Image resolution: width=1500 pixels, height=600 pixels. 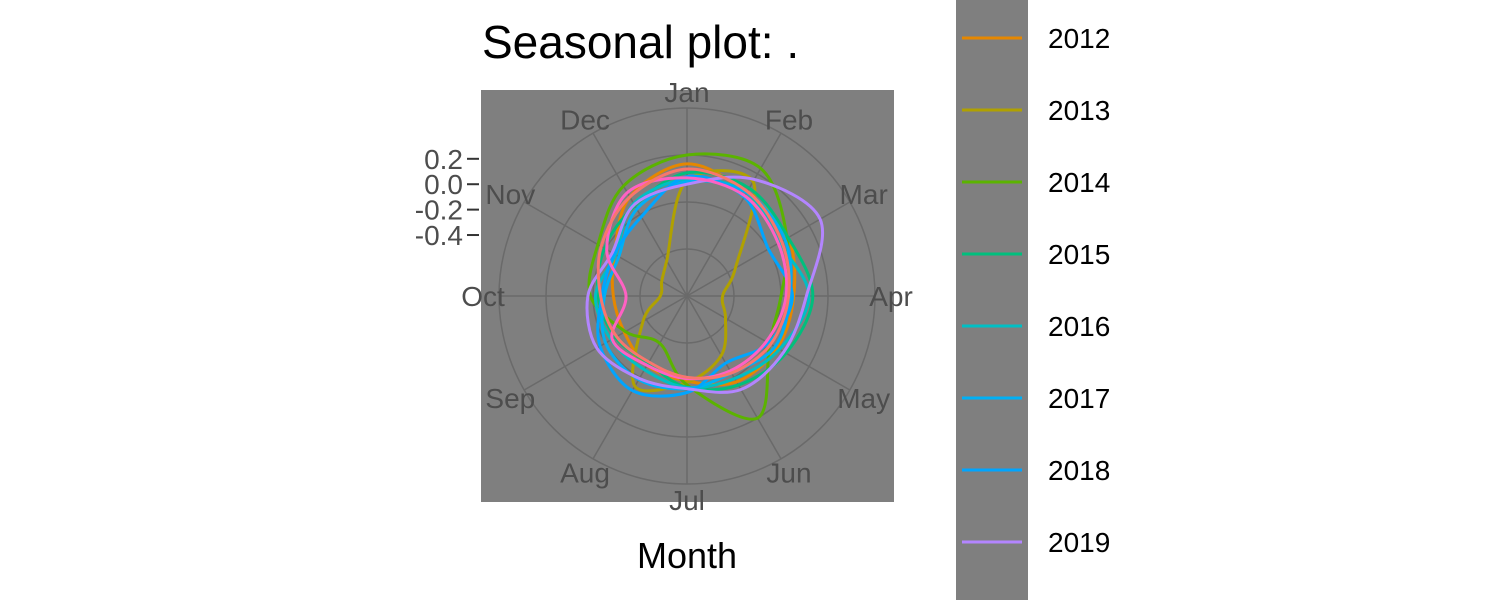 What do you see at coordinates (1079, 110) in the screenshot?
I see `legend-label-2013: 2013` at bounding box center [1079, 110].